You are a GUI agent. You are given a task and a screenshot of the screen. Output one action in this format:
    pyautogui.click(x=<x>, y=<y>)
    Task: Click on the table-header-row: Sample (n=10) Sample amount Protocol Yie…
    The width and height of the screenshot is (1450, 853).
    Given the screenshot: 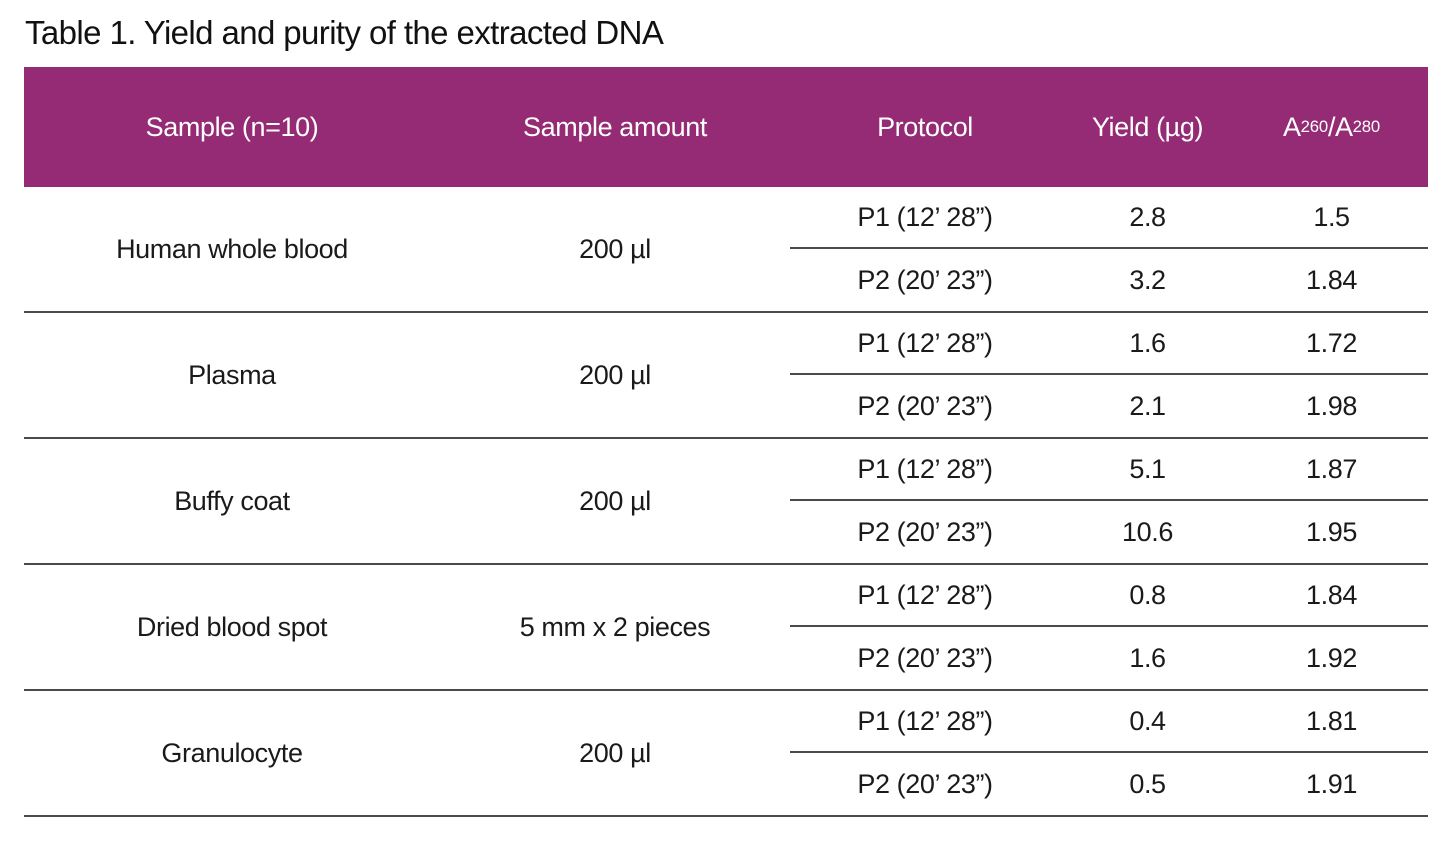 What is the action you would take?
    pyautogui.click(x=726, y=127)
    